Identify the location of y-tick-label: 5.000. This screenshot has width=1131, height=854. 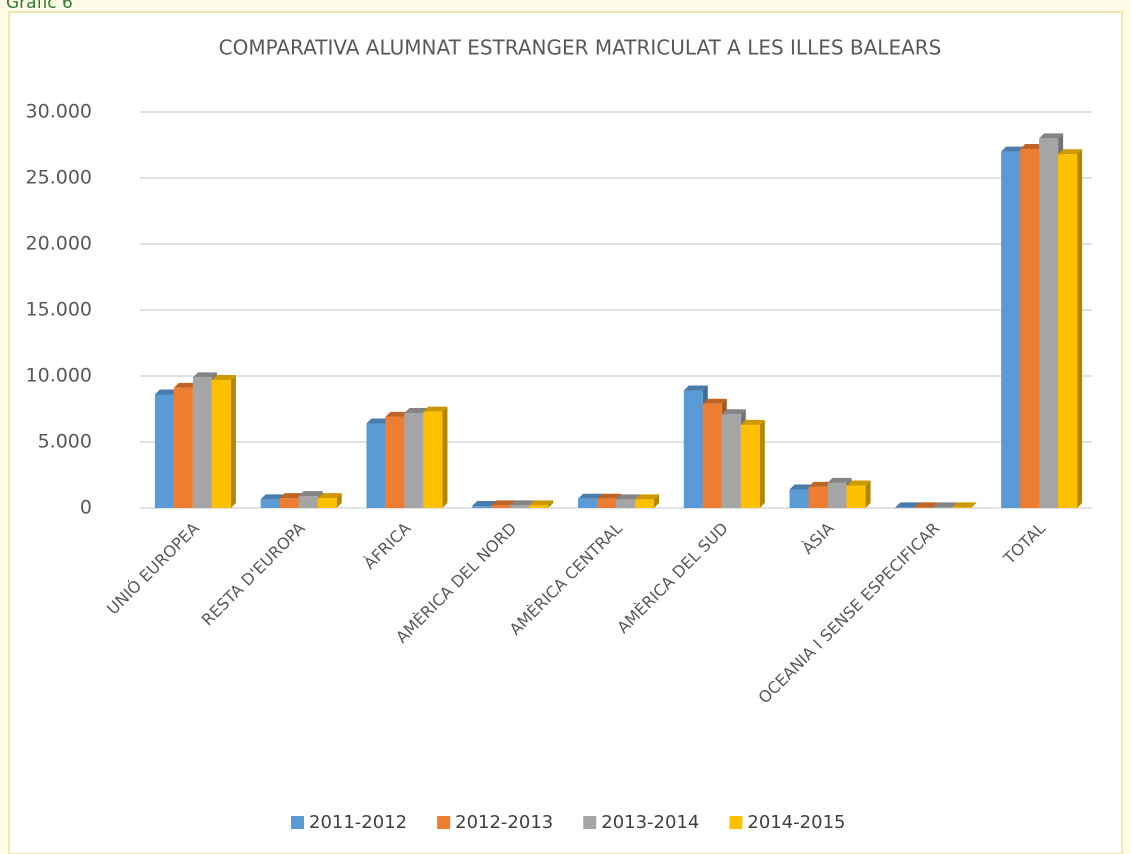
(65, 442).